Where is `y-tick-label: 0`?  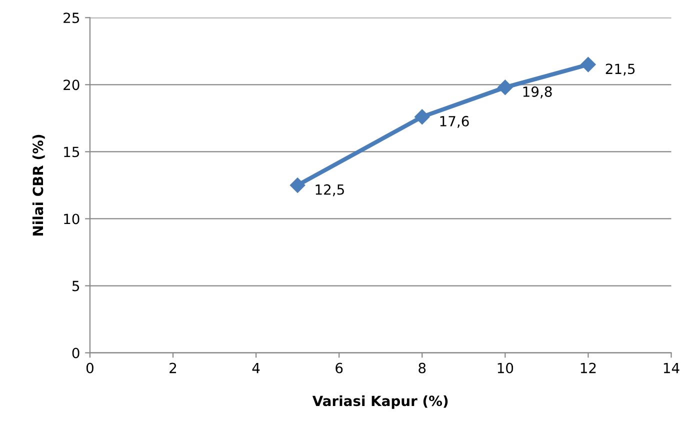
y-tick-label: 0 is located at coordinates (76, 353).